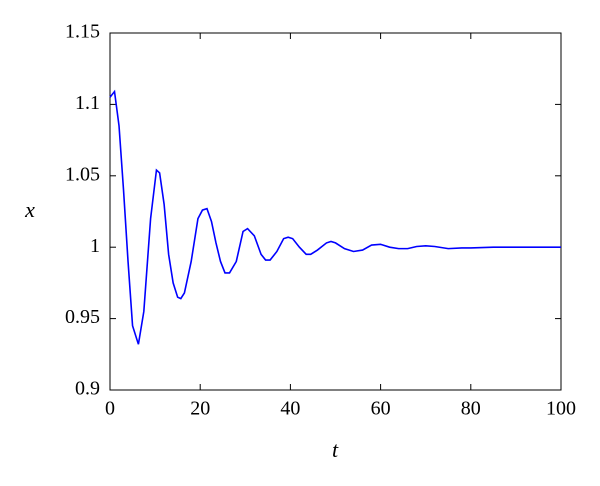 This screenshot has height=486, width=600. What do you see at coordinates (290, 409) in the screenshot?
I see `x-tick-label: 40` at bounding box center [290, 409].